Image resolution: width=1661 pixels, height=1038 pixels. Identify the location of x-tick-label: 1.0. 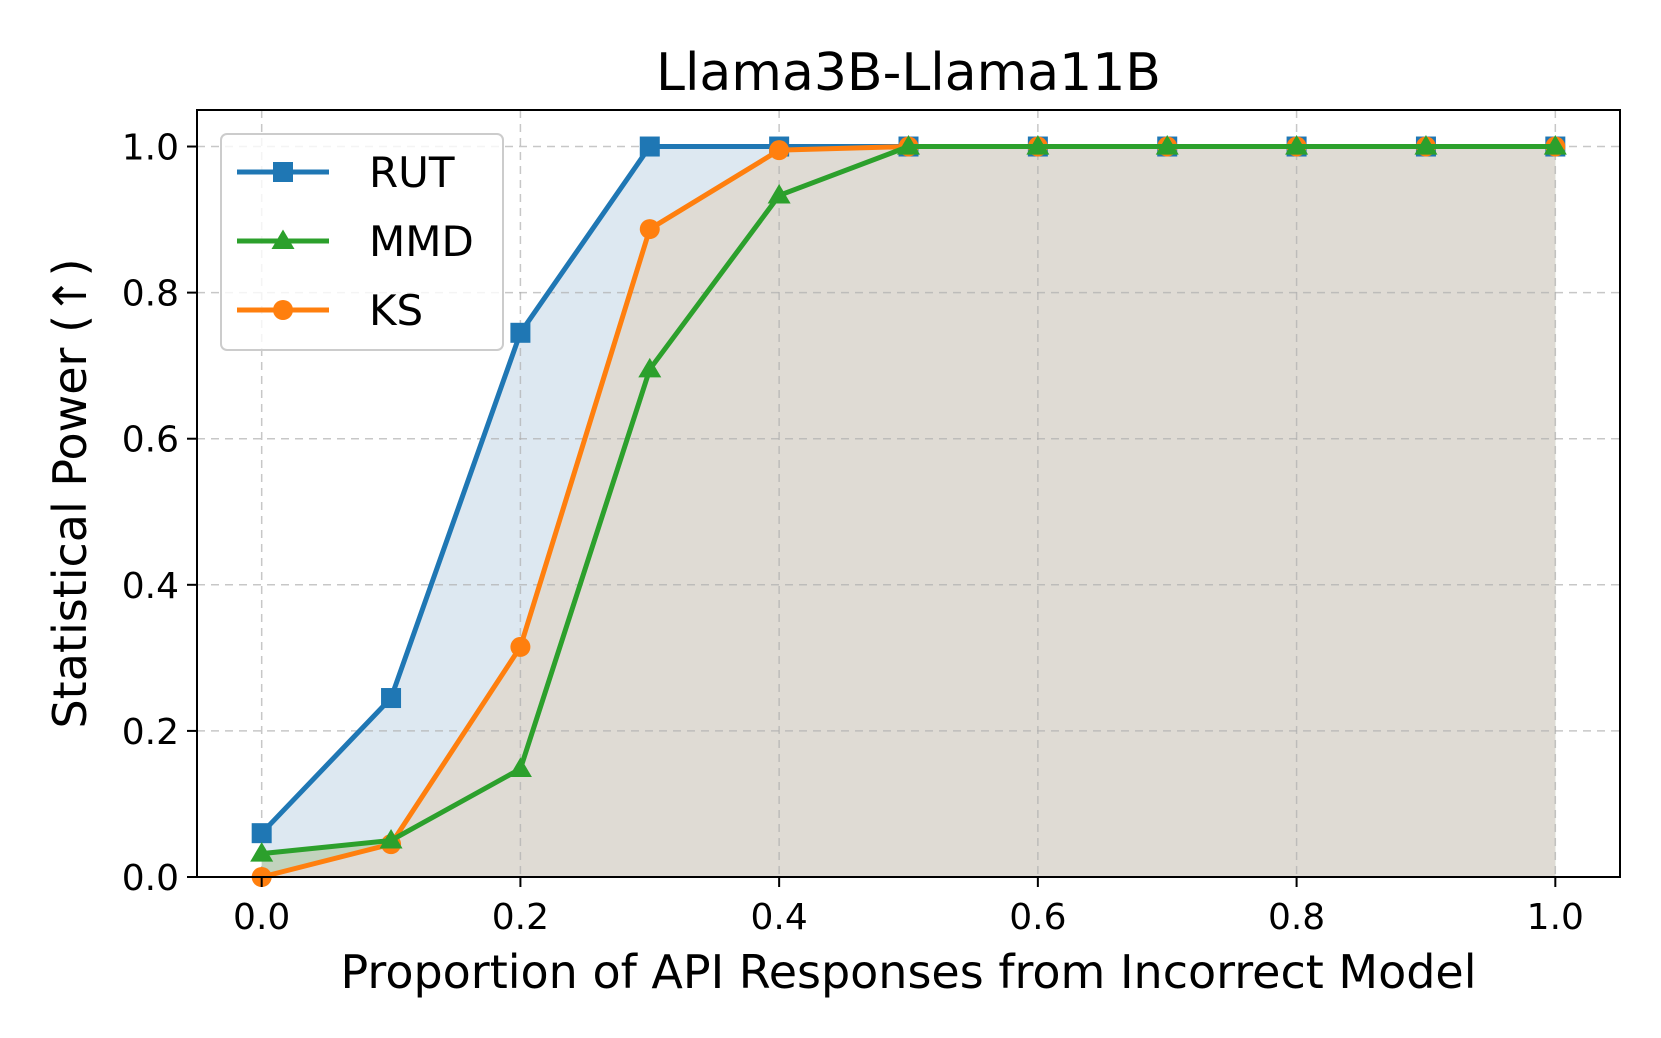
(1555, 917).